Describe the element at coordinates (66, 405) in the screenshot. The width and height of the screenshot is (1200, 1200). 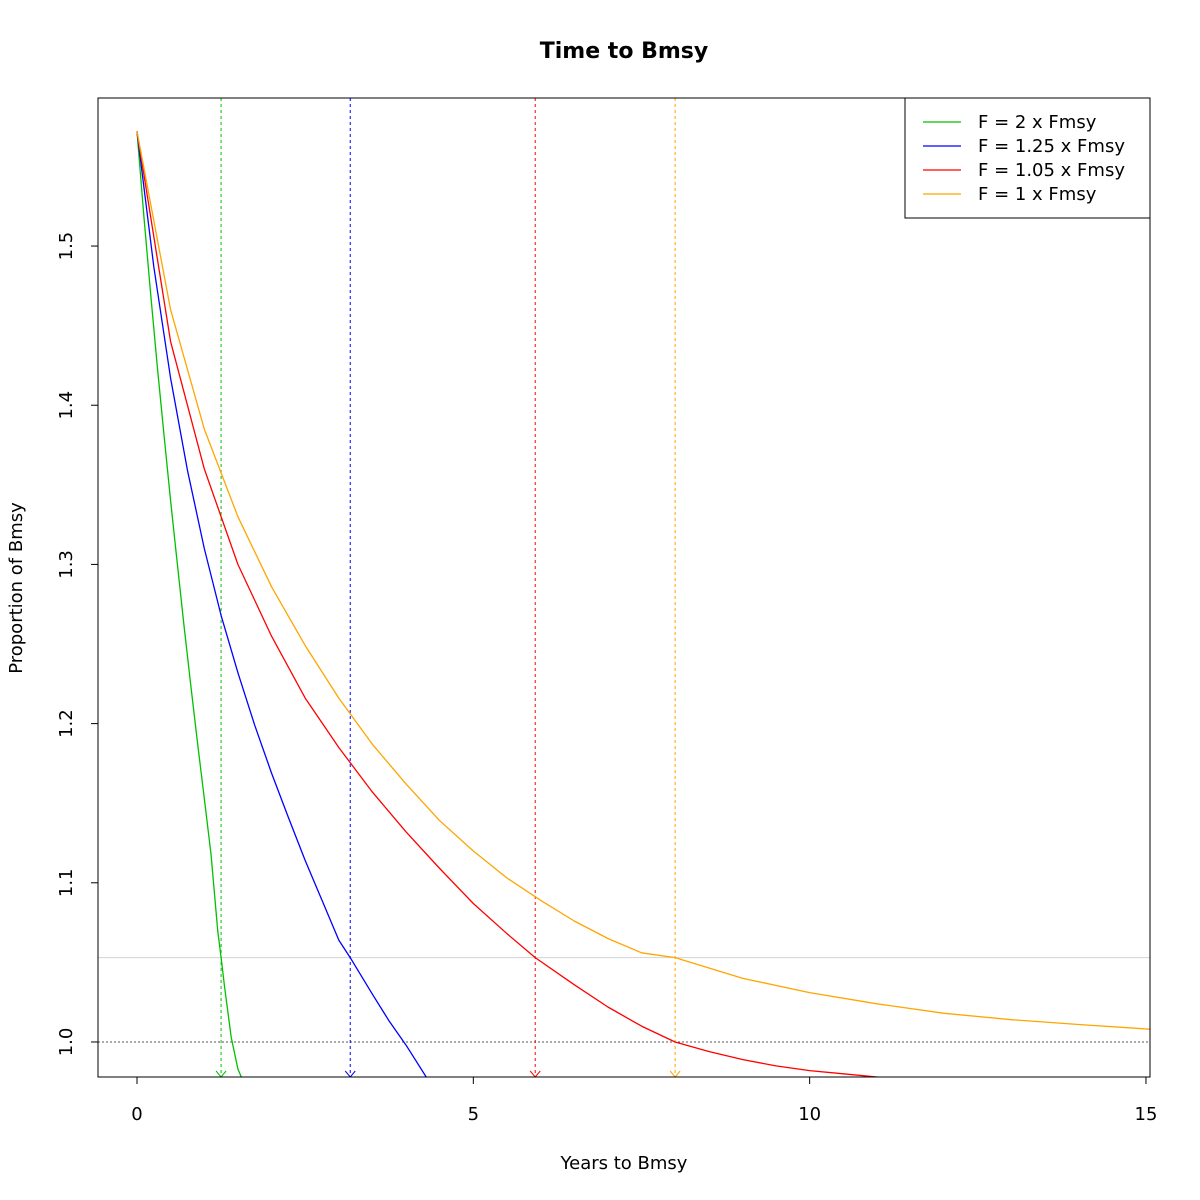
I see `y-tick-label-4: 1.4` at that location.